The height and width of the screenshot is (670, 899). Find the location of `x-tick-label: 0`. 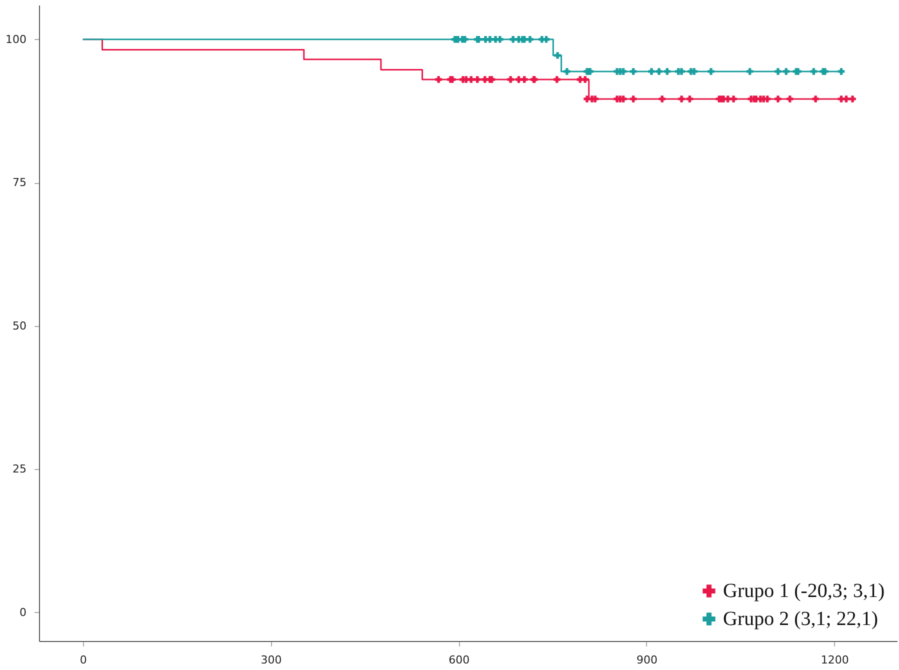

x-tick-label: 0 is located at coordinates (83, 660).